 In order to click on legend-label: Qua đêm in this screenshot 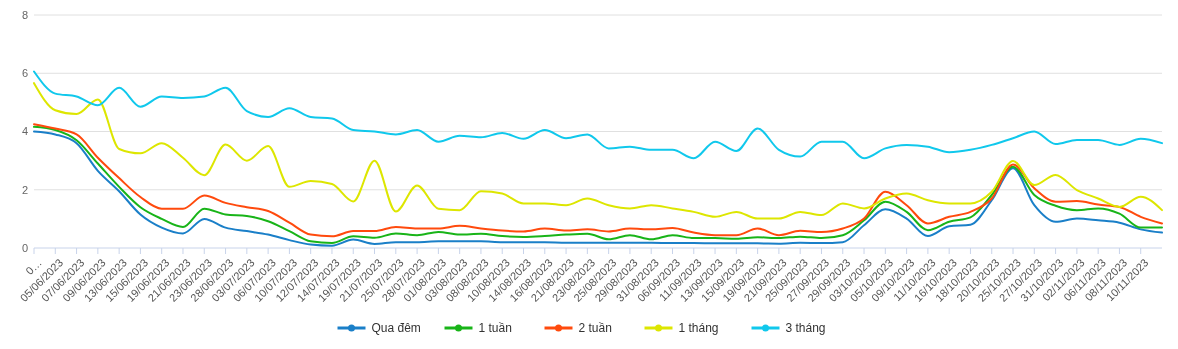, I will do `click(396, 328)`.